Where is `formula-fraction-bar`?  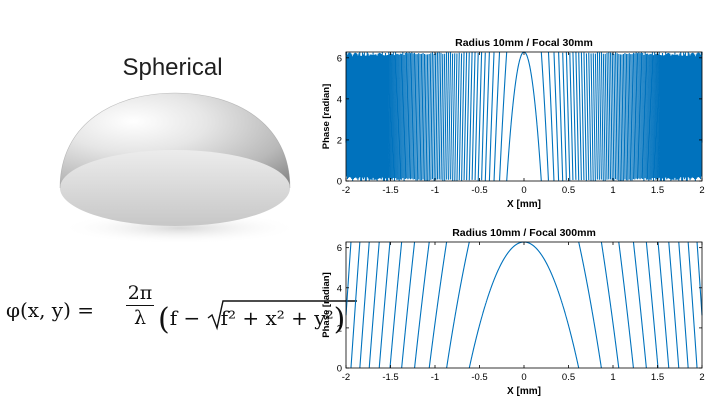
formula-fraction-bar is located at coordinates (140, 305).